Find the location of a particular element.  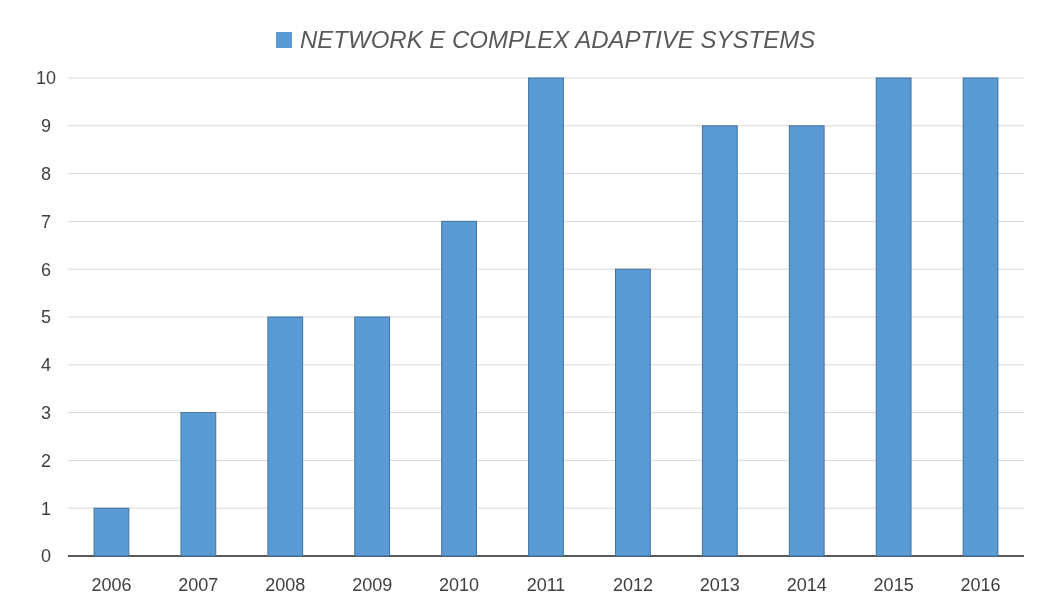

x-tick-label: 2014 is located at coordinates (806, 585).